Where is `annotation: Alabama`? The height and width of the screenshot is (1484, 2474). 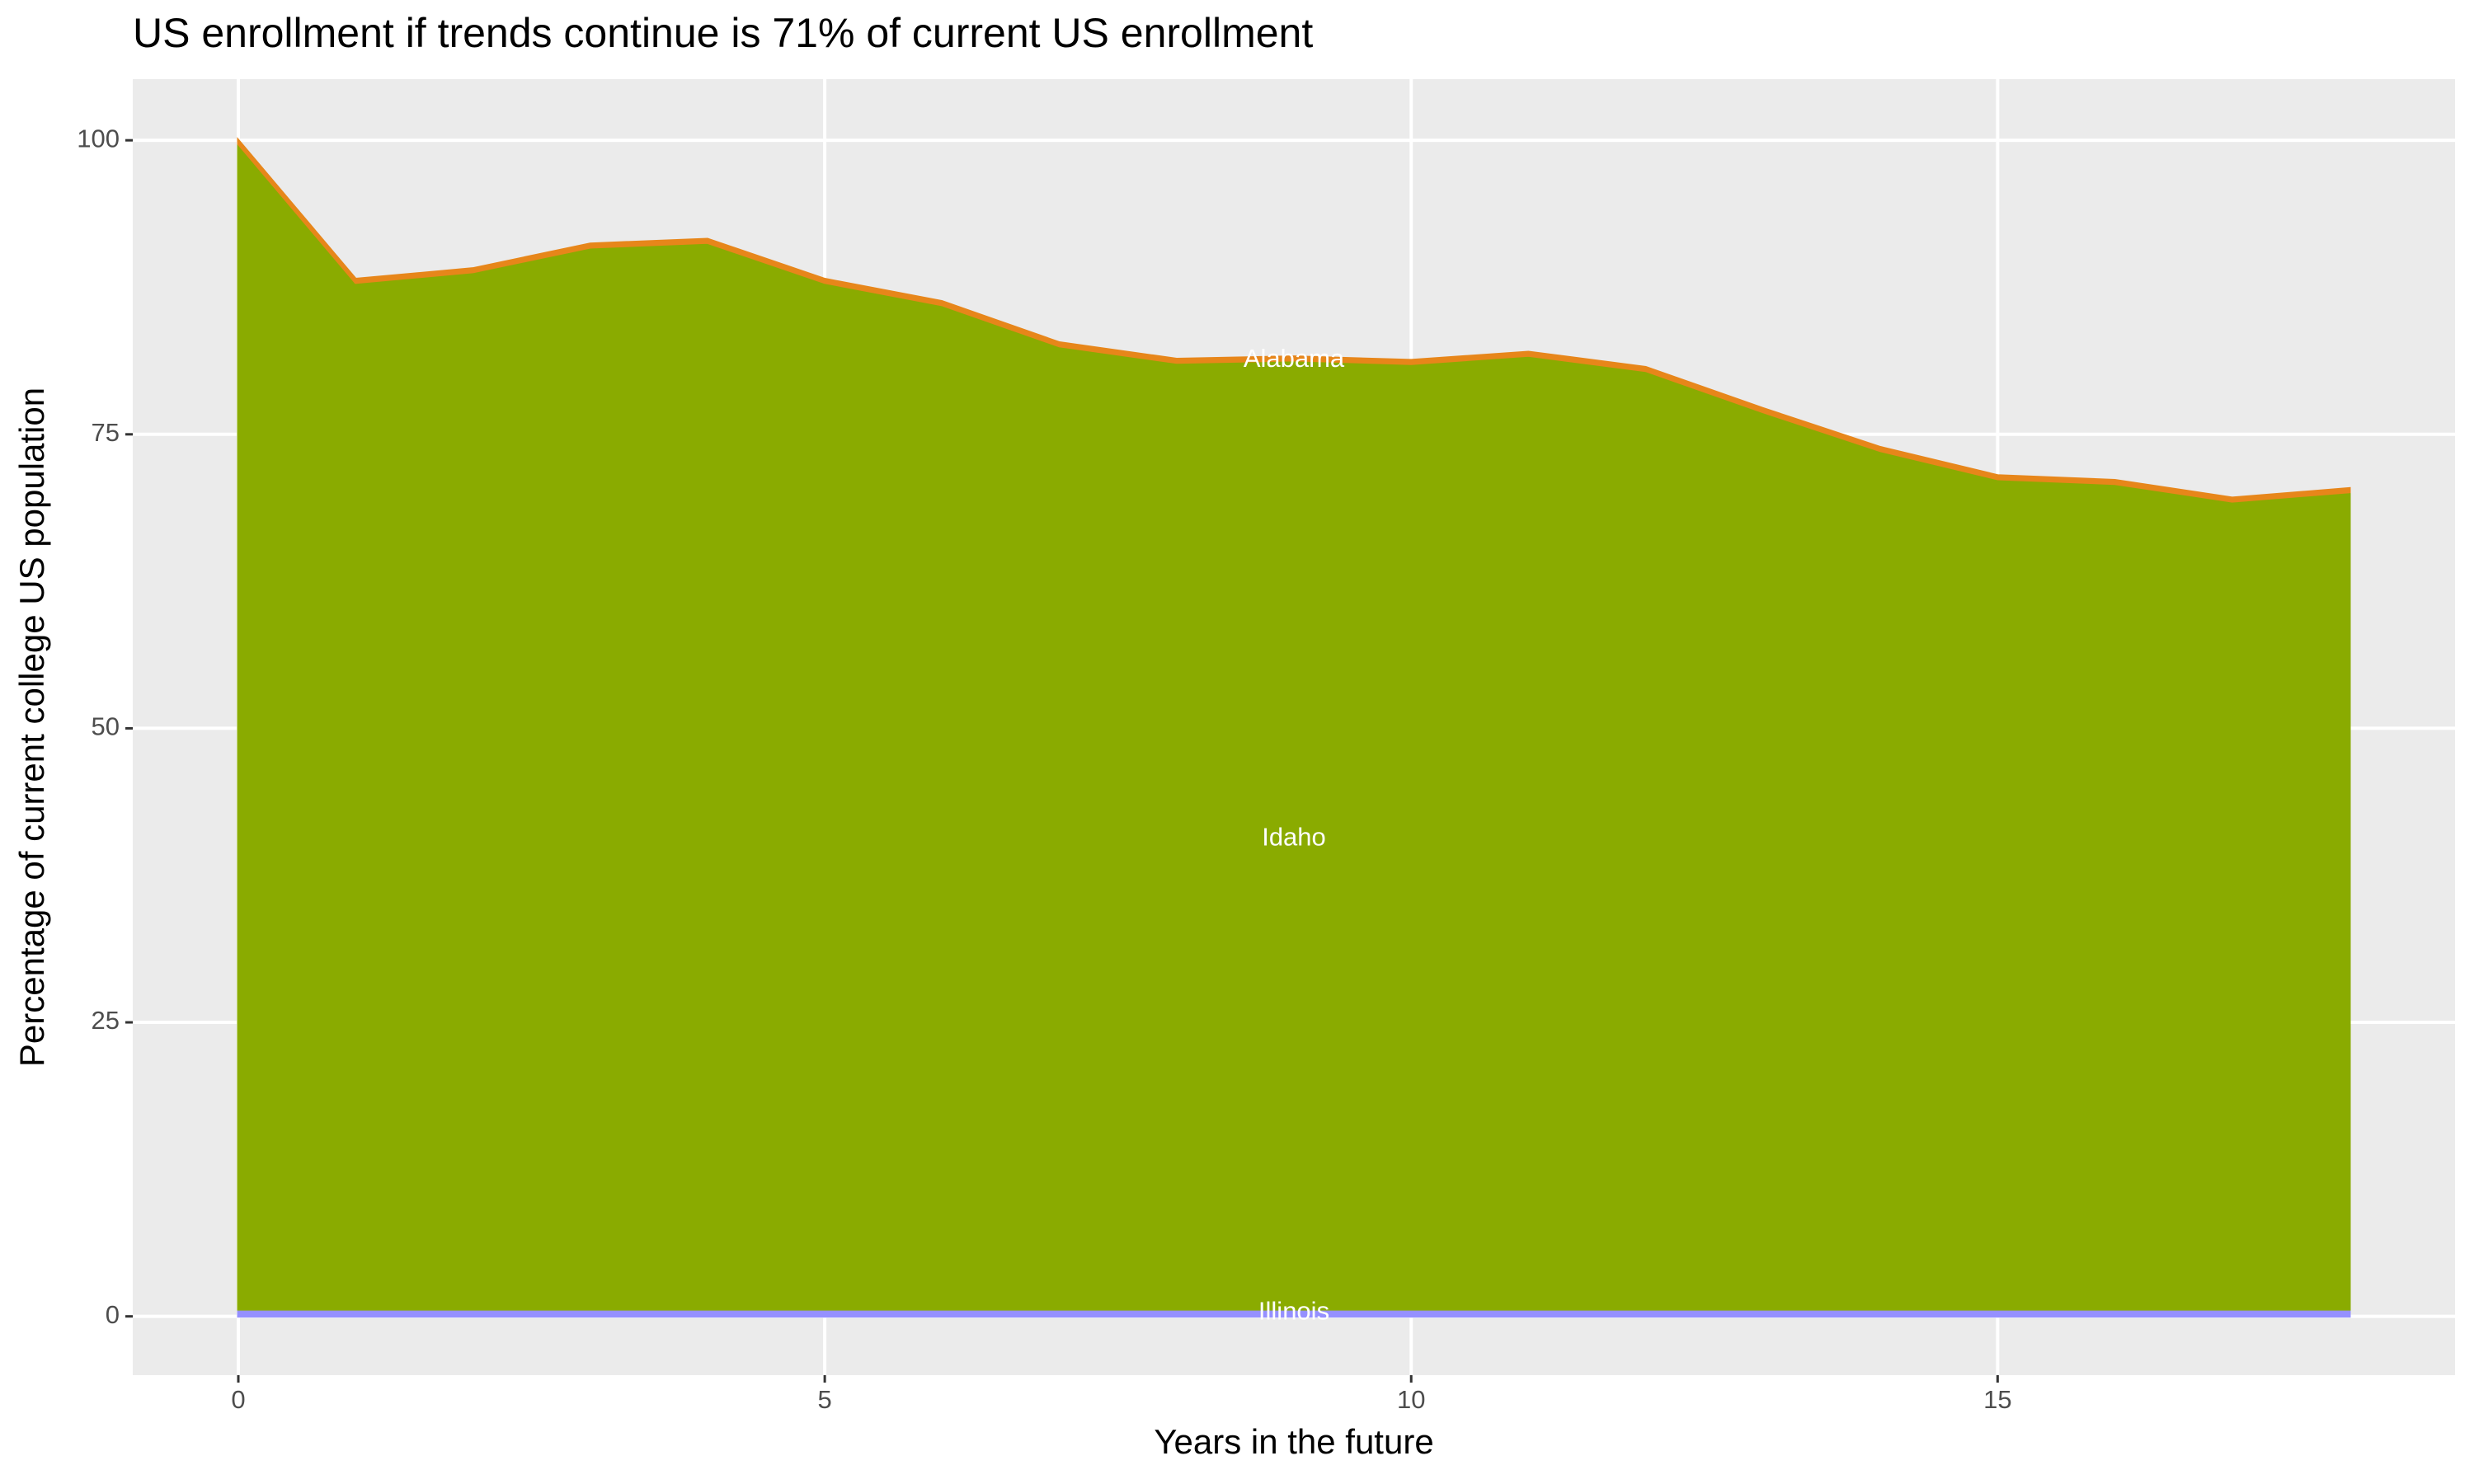 annotation: Alabama is located at coordinates (1294, 358).